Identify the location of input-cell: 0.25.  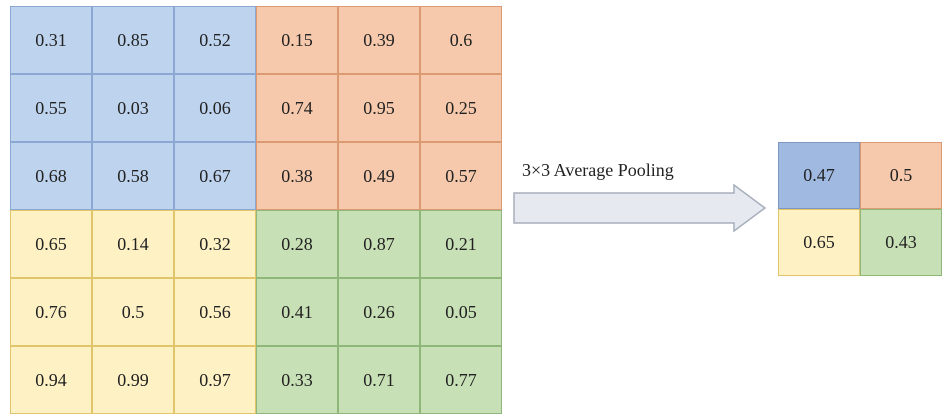
(461, 108).